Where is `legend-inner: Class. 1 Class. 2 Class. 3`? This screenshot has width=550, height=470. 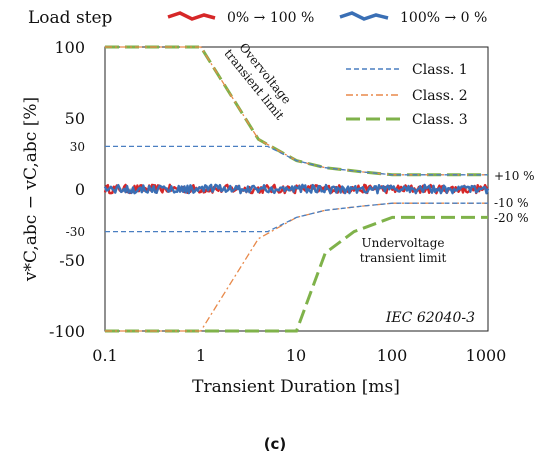
legend-inner: Class. 1 Class. 2 Class. 3 is located at coordinates (407, 95).